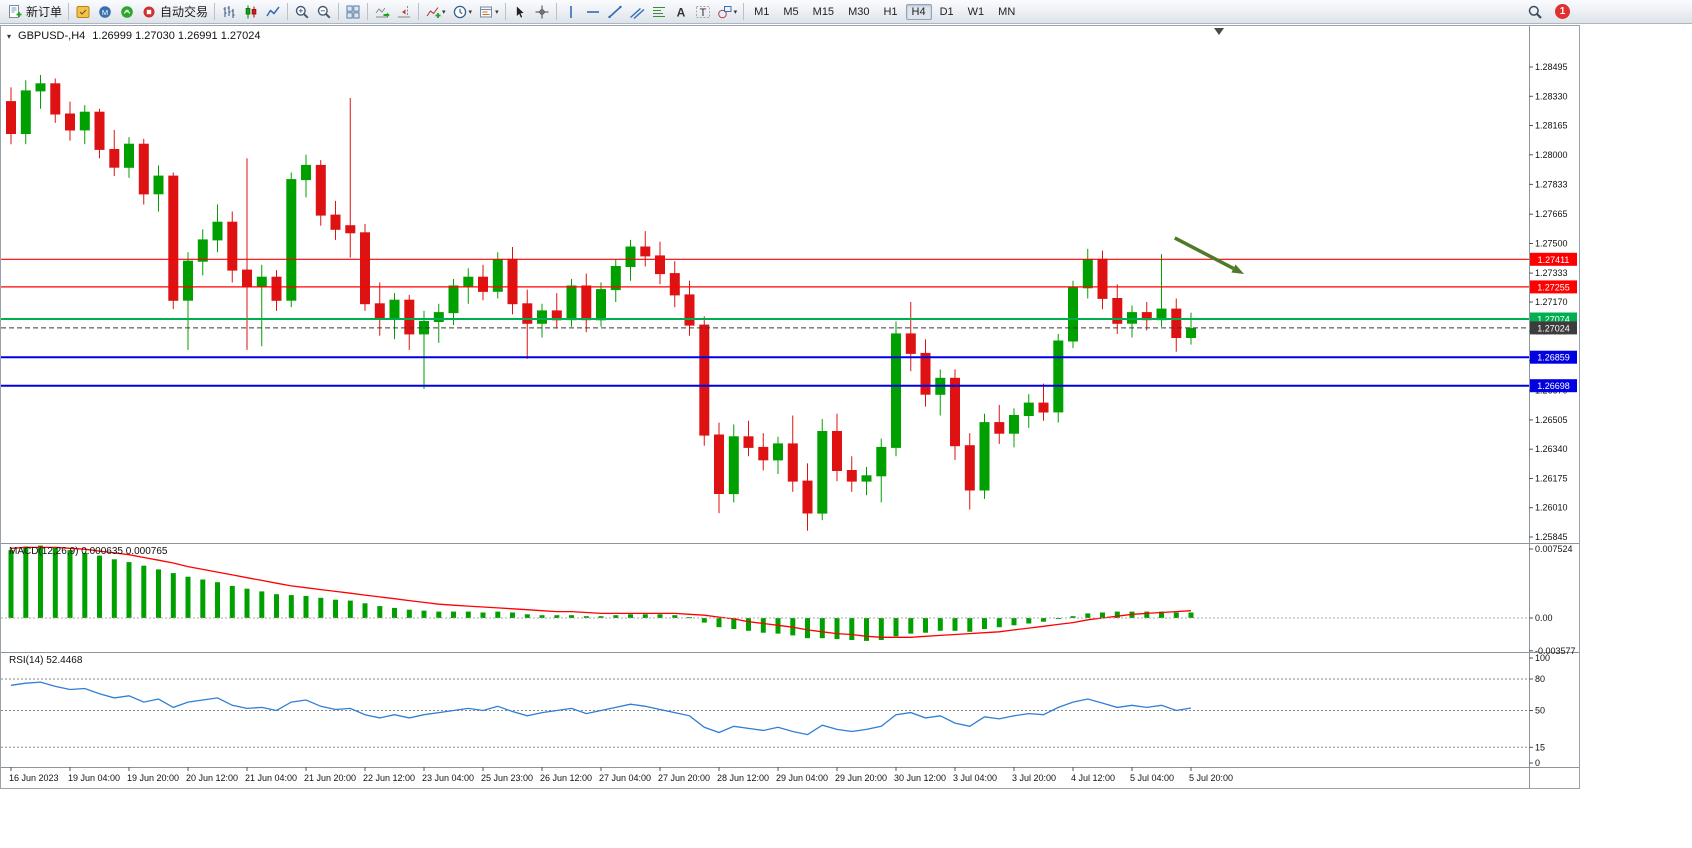 The height and width of the screenshot is (848, 1692). I want to click on horizontal-line-button, so click(593, 12).